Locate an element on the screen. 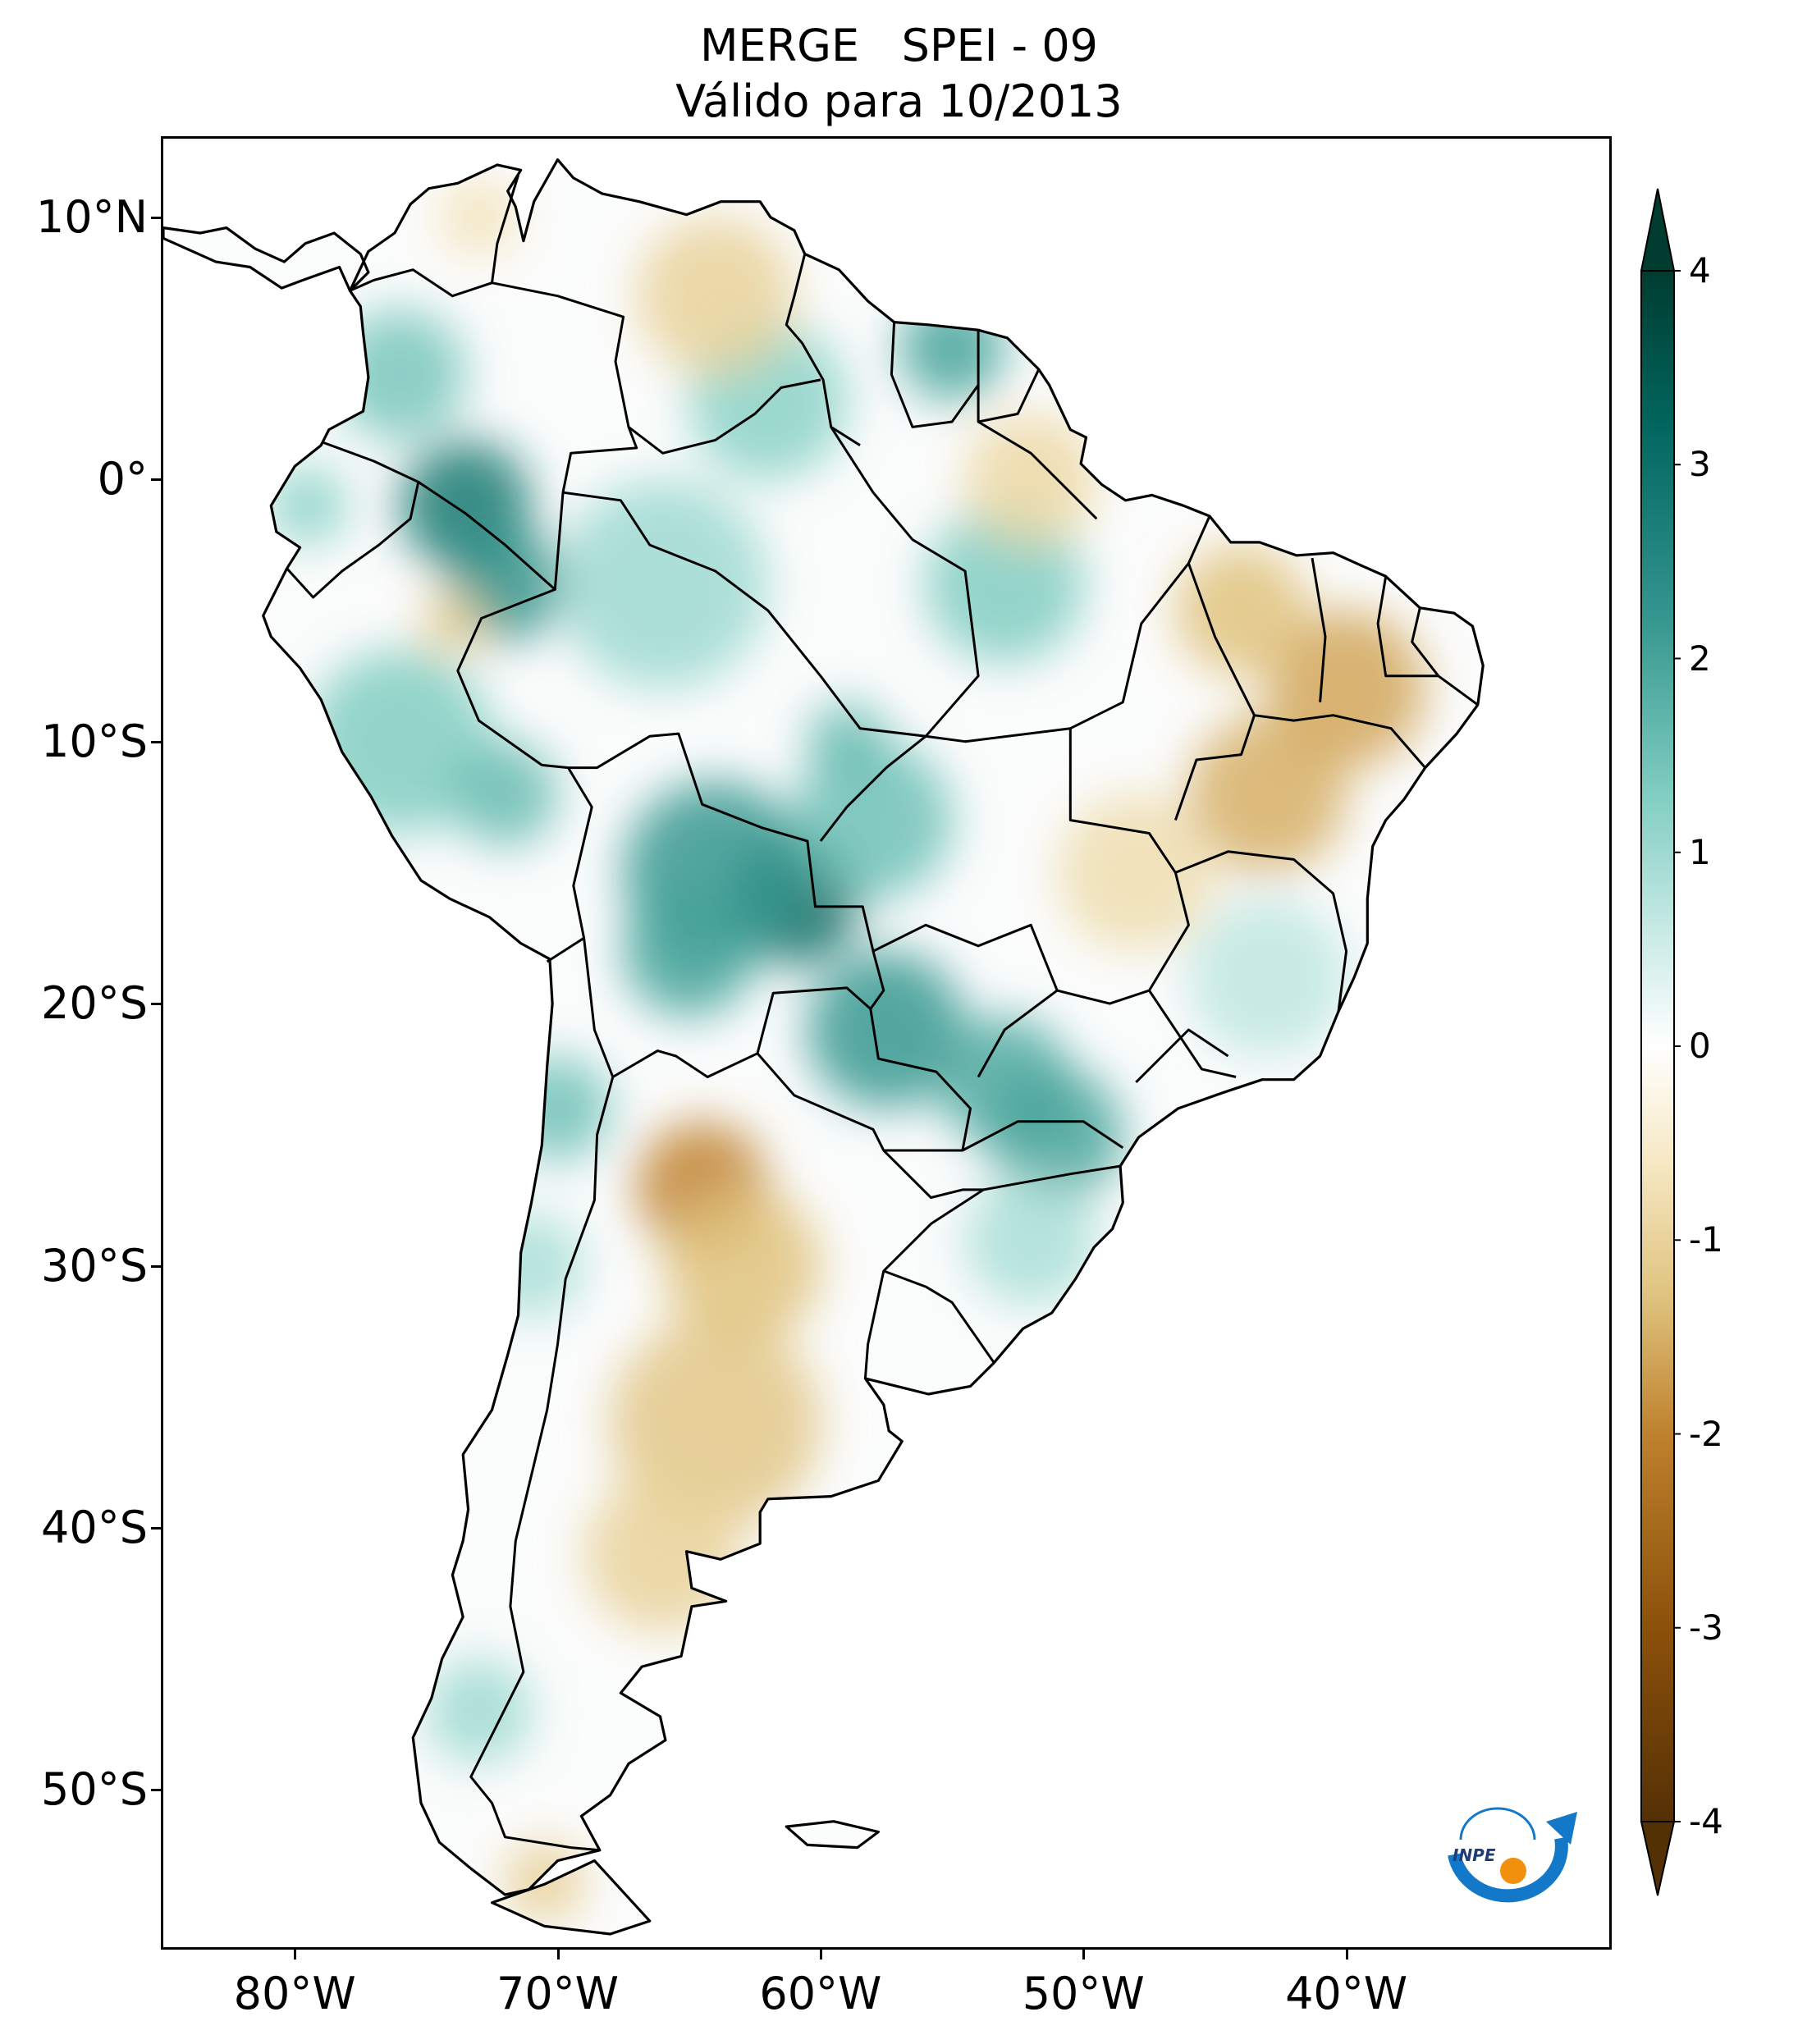 Image resolution: width=1798 pixels, height=2044 pixels. page-title: MERGE SPEI - 09 Válido para 10/2013 is located at coordinates (899, 74).